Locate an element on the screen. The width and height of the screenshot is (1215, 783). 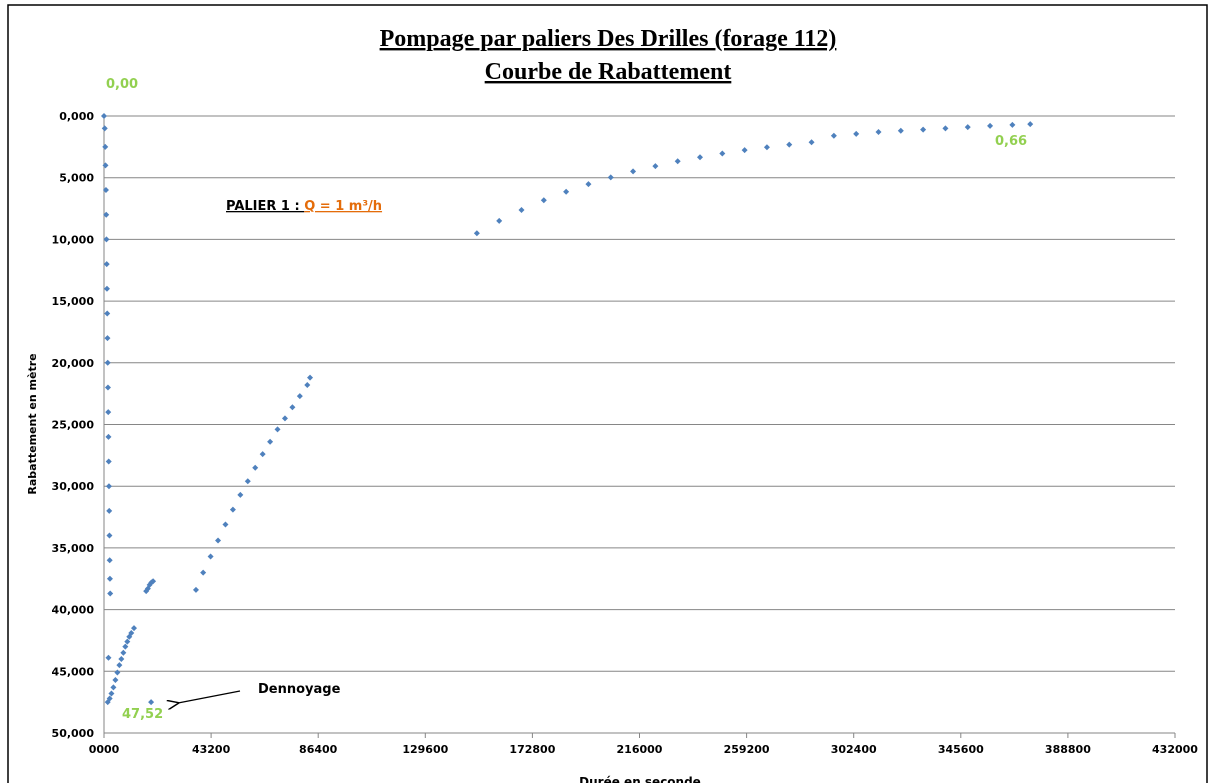
annotation: 0,00 is located at coordinates (122, 84).